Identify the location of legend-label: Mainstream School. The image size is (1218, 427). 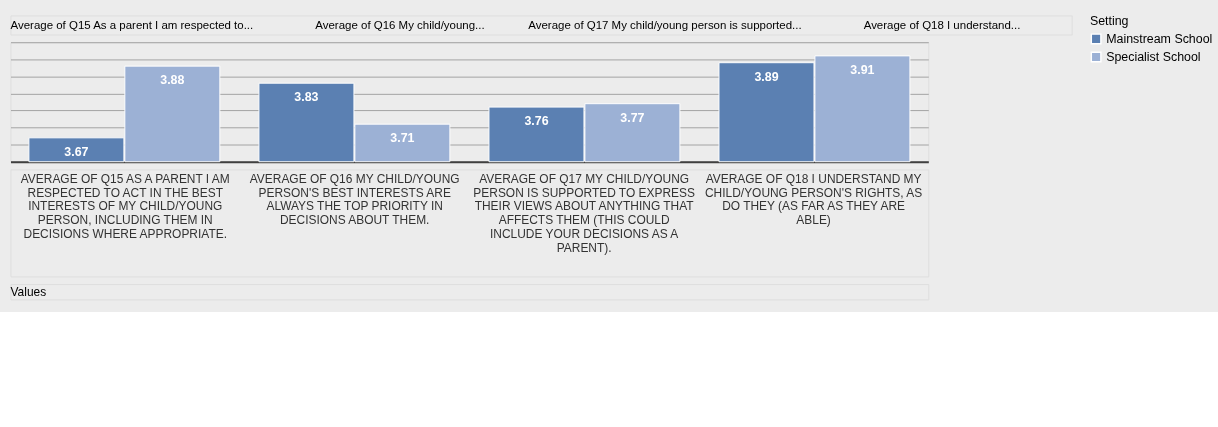
(1159, 38).